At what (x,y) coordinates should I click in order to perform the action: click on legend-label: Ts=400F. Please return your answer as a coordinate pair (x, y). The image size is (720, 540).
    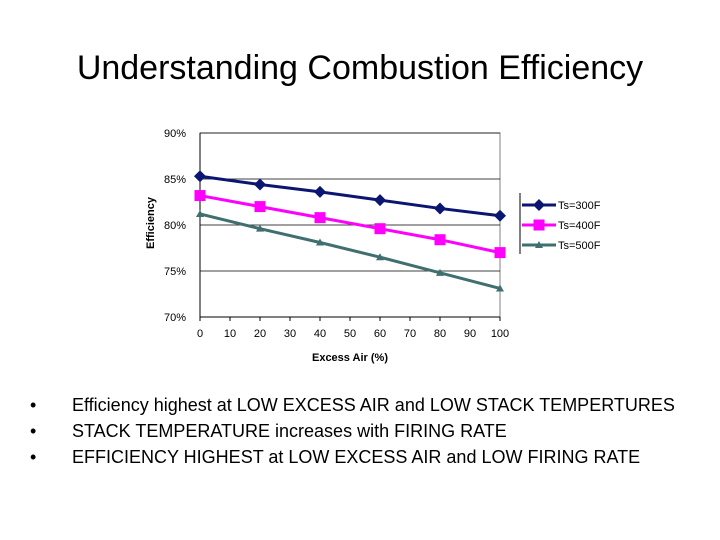
    Looking at the image, I should click on (579, 226).